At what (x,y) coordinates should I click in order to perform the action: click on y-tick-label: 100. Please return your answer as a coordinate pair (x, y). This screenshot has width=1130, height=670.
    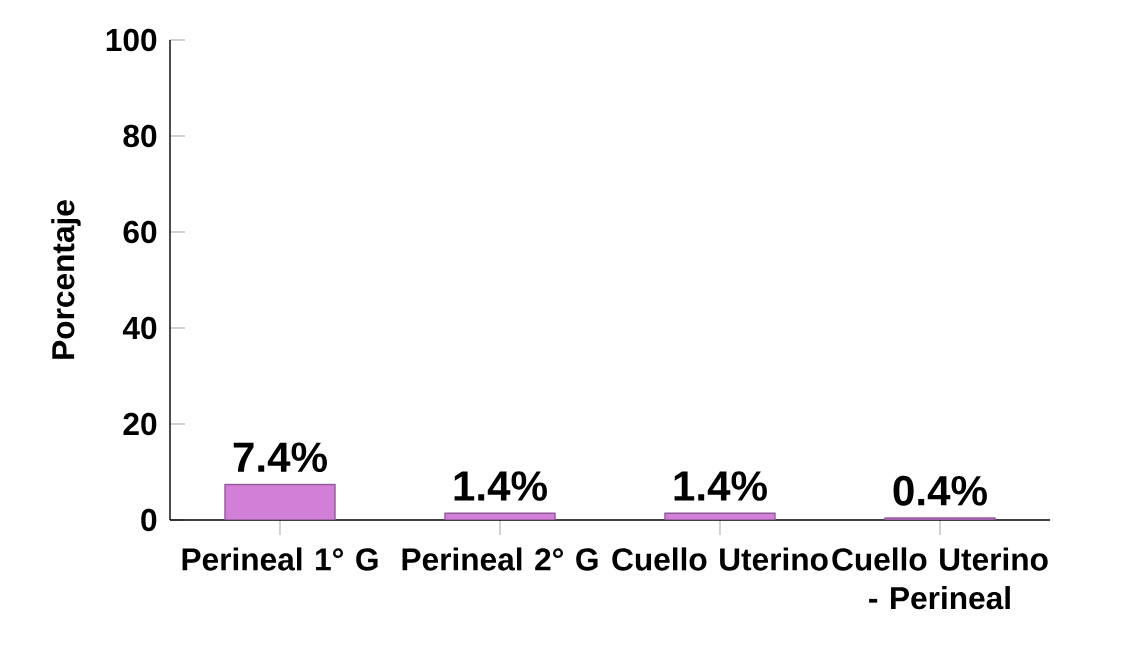
    Looking at the image, I should click on (131, 40).